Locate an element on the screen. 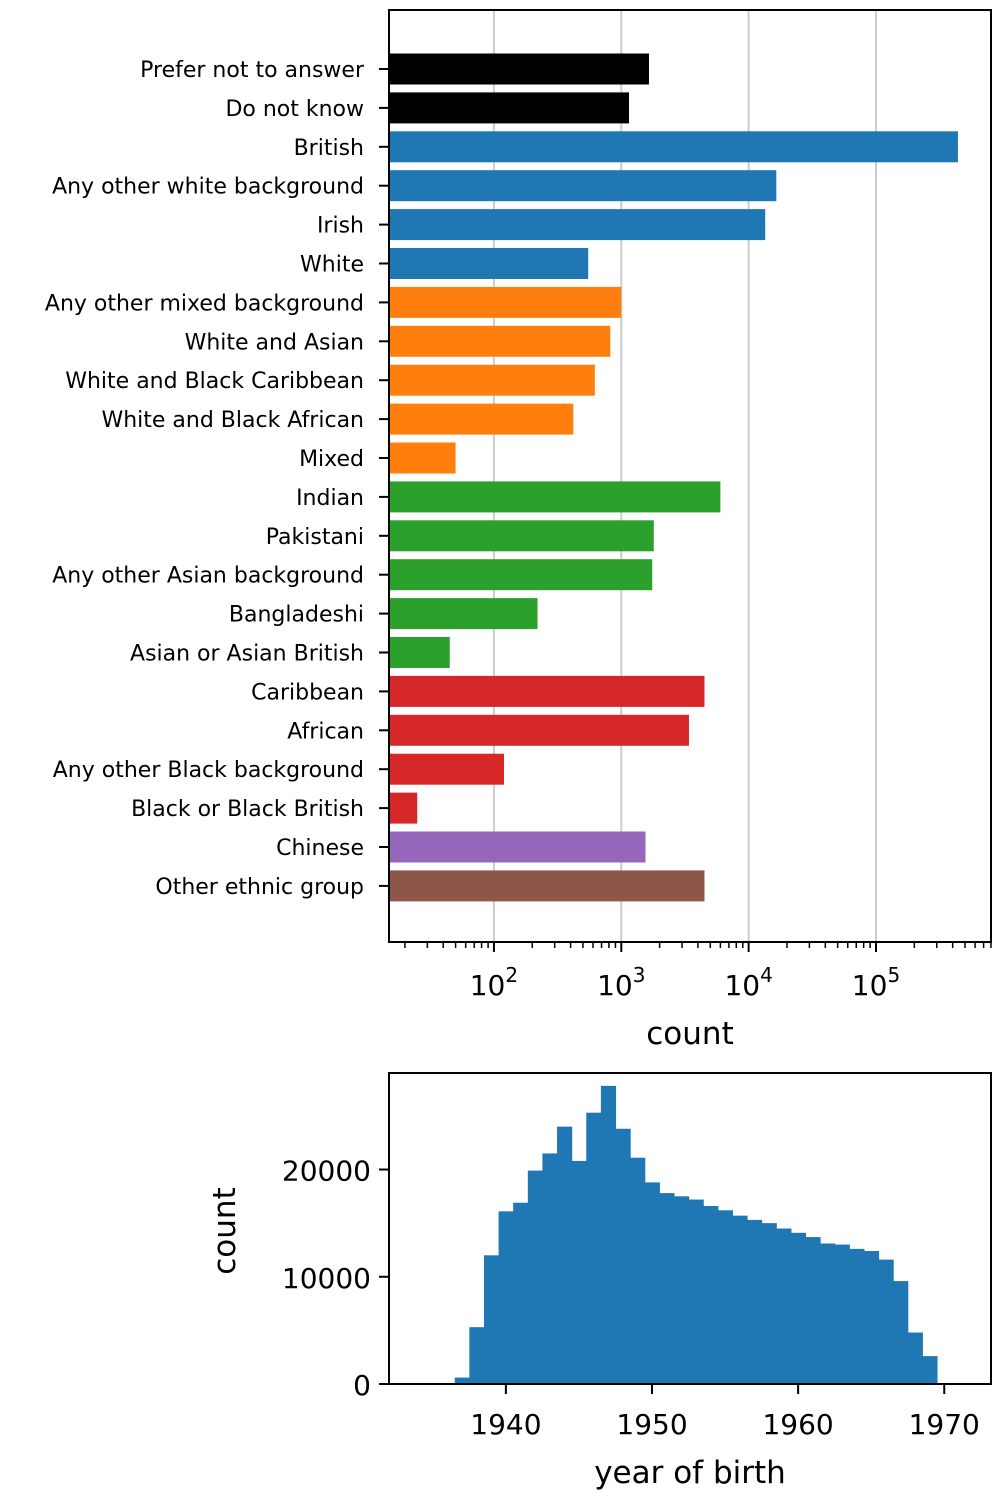 The height and width of the screenshot is (1500, 1000). category-label: White and Asian is located at coordinates (274, 342).